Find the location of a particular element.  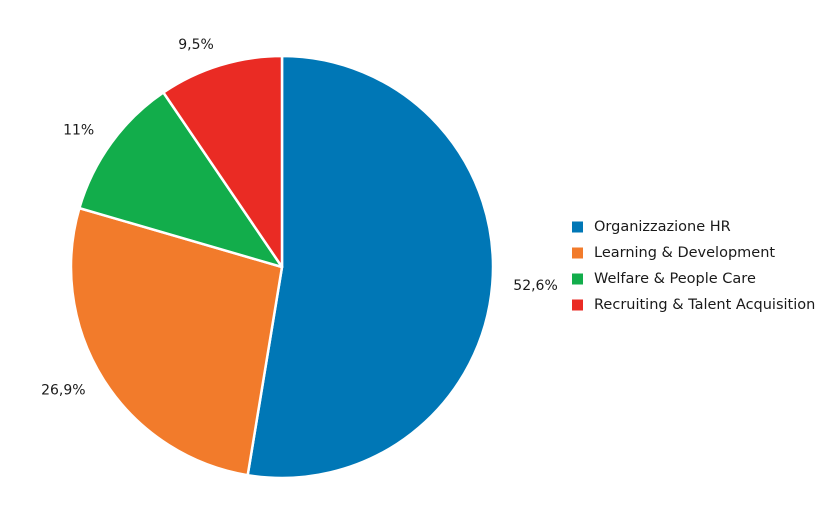

legend-item-organizzazione-hr: Organizzazione HR is located at coordinates (651, 227).